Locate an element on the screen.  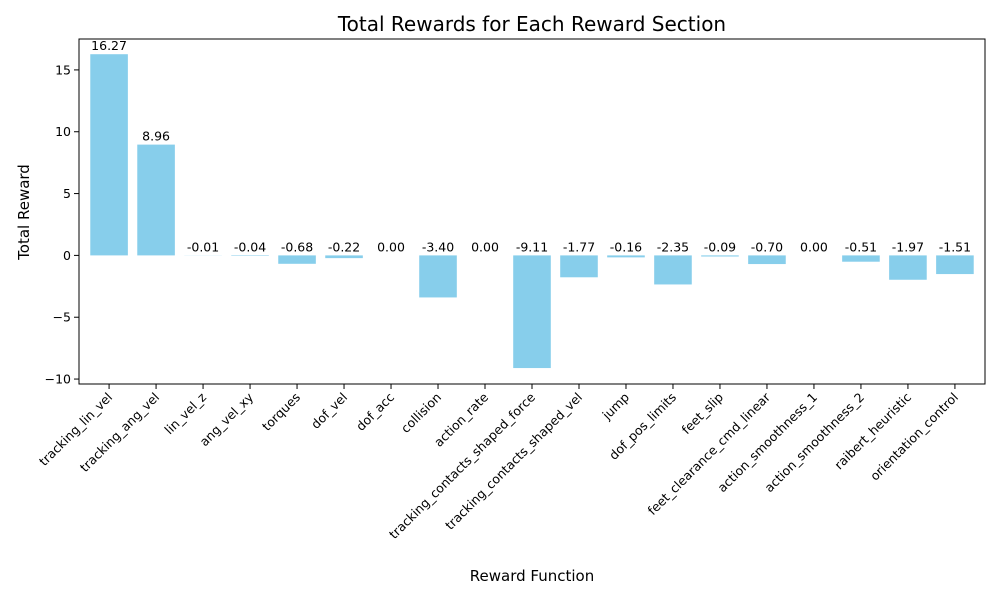
x-tick-label: dof_acc is located at coordinates (375, 411).